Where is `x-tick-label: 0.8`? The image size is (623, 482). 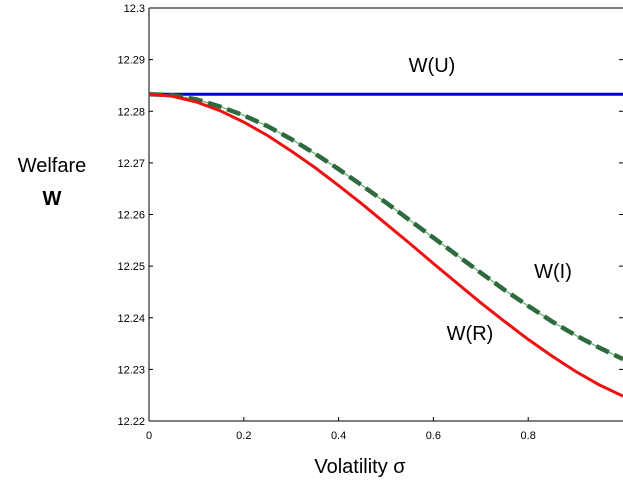
x-tick-label: 0.8 is located at coordinates (528, 436).